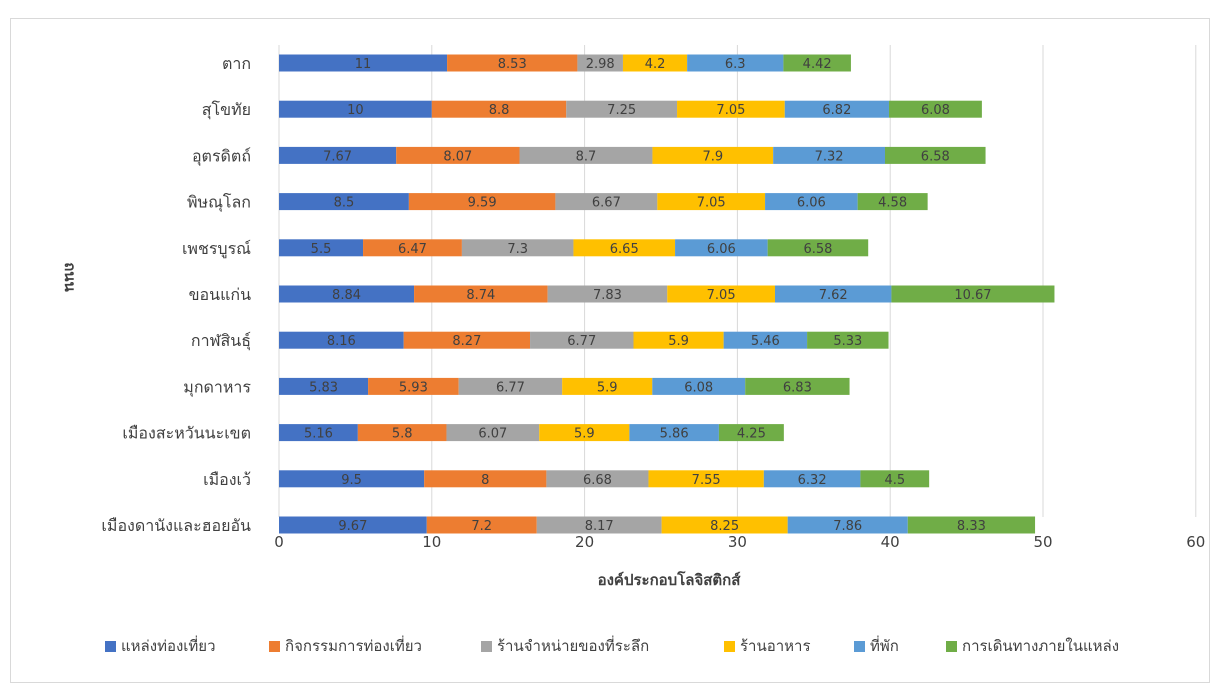 This screenshot has width=1224, height=688. I want to click on x-tick-label: 20, so click(584, 542).